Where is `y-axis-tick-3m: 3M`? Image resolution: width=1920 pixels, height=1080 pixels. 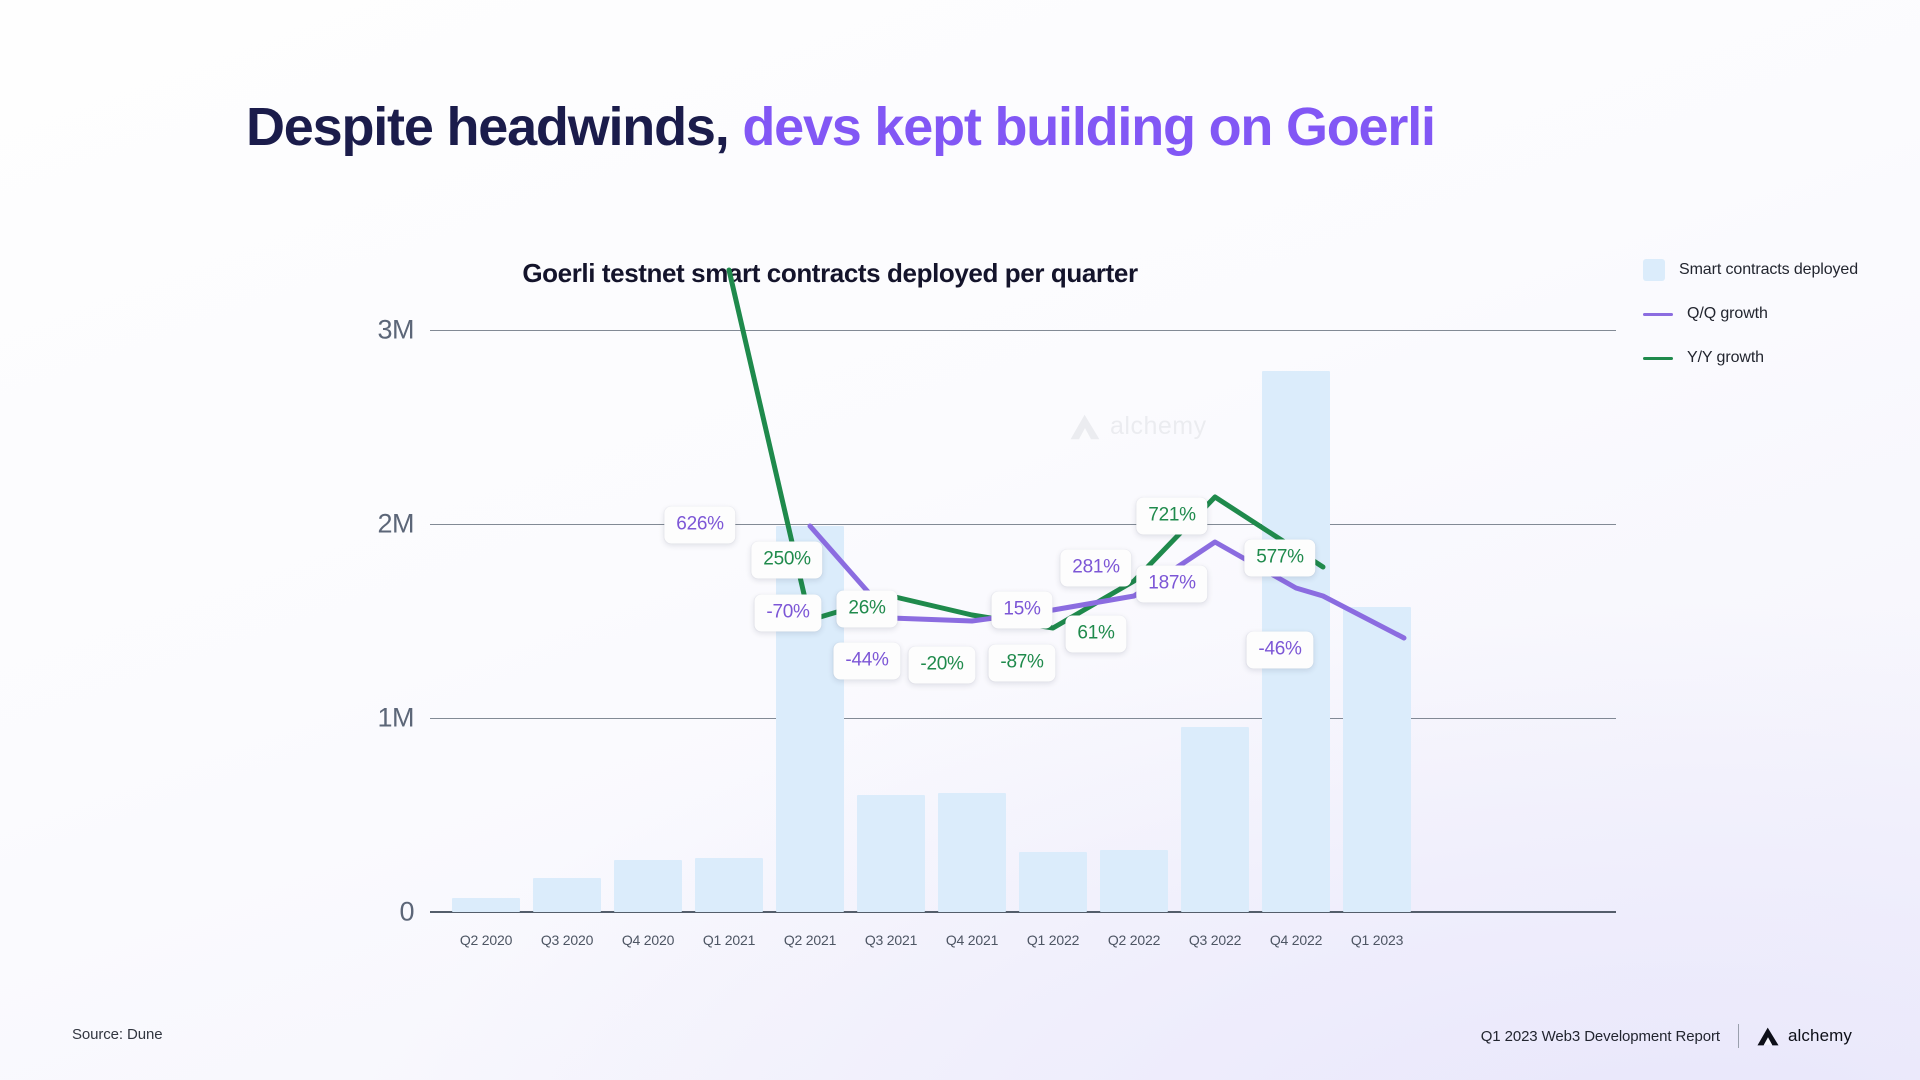
y-axis-tick-3m: 3M is located at coordinates (395, 329).